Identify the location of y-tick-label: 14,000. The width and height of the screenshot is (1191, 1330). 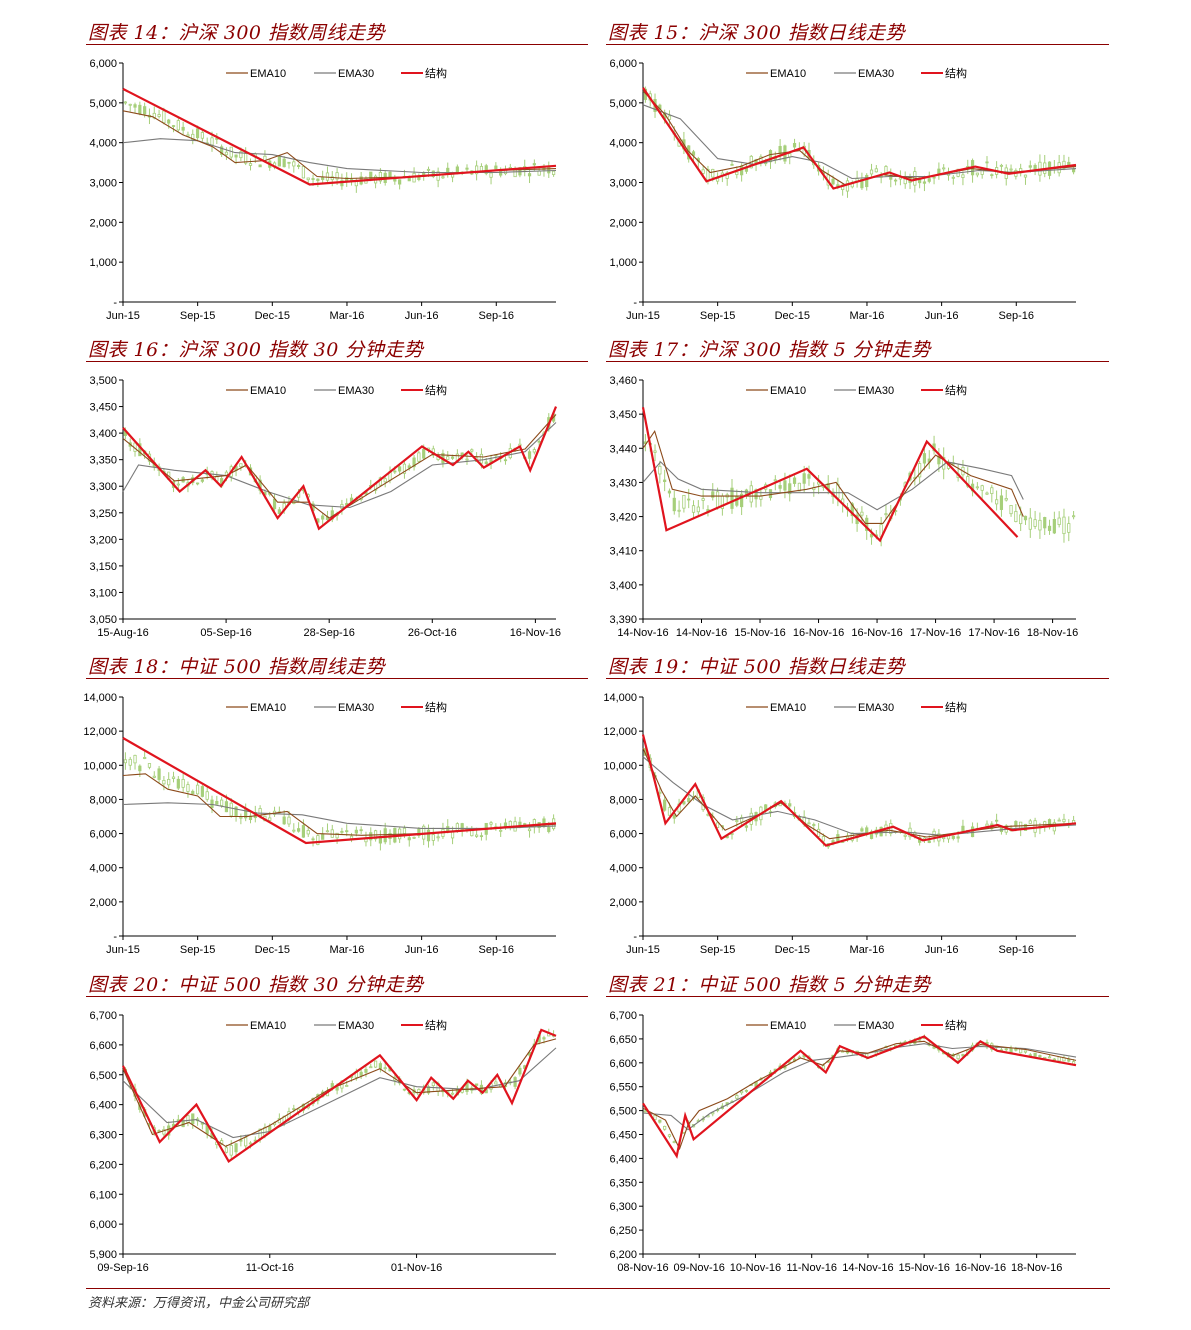
(620, 698).